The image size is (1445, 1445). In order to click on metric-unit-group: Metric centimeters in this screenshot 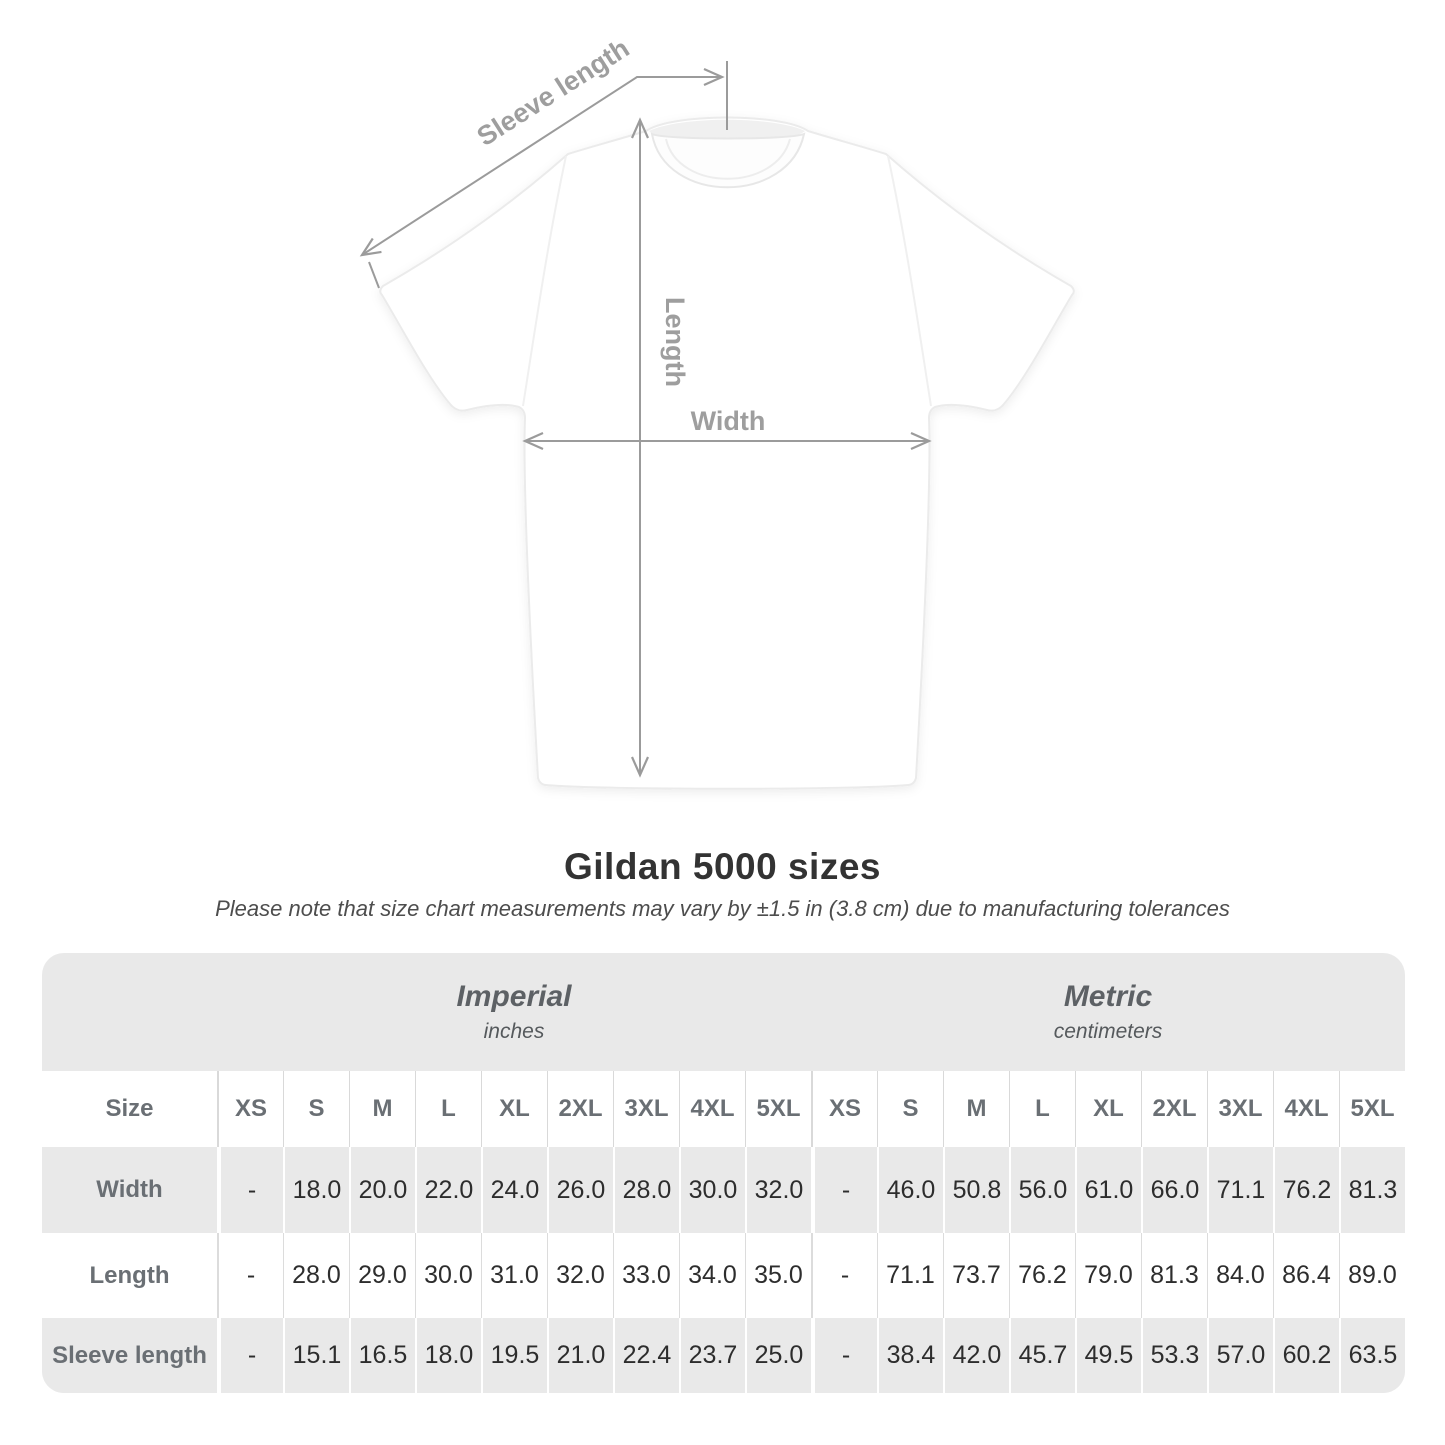, I will do `click(1108, 1012)`.